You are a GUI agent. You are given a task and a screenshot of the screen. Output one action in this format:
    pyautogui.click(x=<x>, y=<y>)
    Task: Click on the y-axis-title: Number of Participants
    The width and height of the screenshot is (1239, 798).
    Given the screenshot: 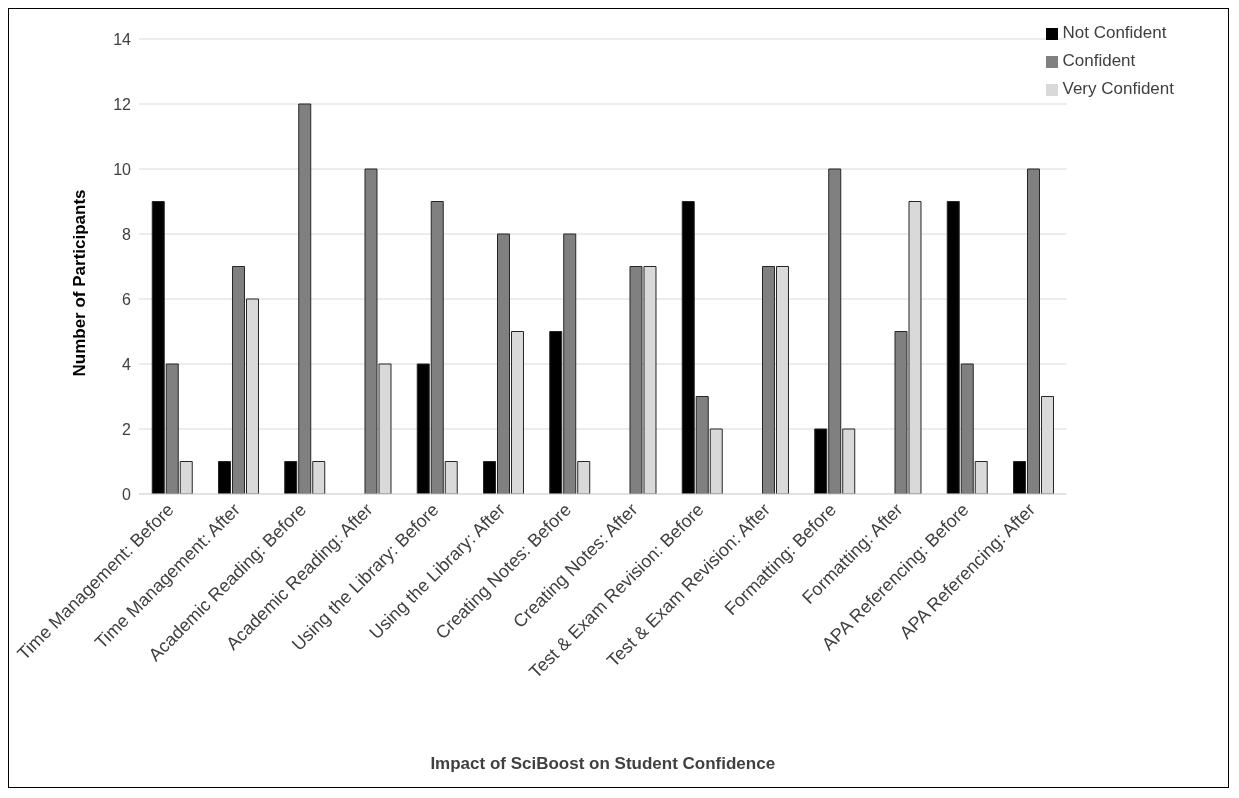 What is the action you would take?
    pyautogui.click(x=80, y=283)
    